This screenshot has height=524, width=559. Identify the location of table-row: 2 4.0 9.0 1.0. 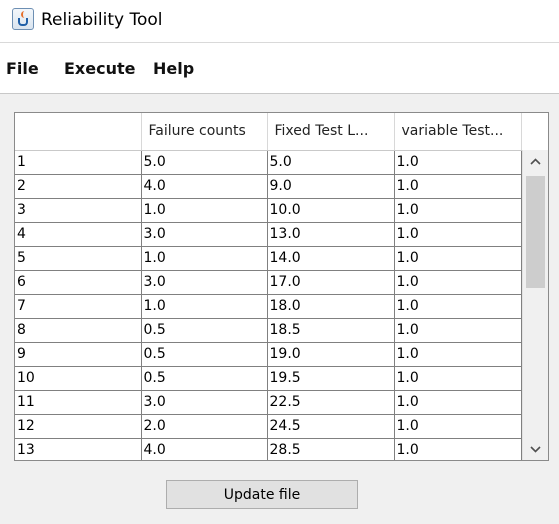
(268, 186).